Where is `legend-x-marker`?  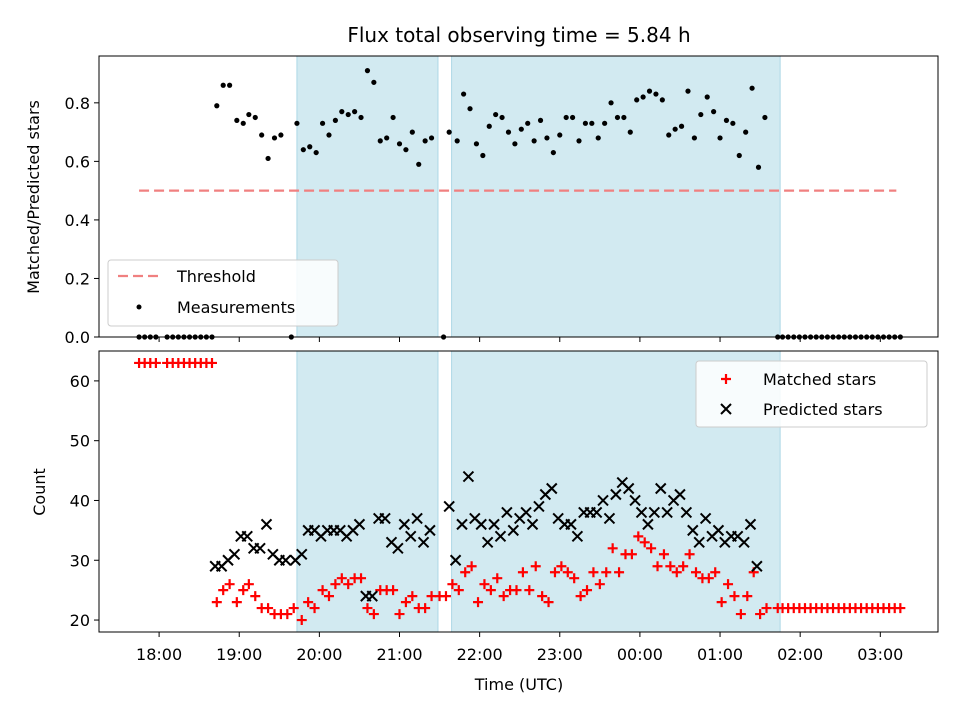 legend-x-marker is located at coordinates (726, 409).